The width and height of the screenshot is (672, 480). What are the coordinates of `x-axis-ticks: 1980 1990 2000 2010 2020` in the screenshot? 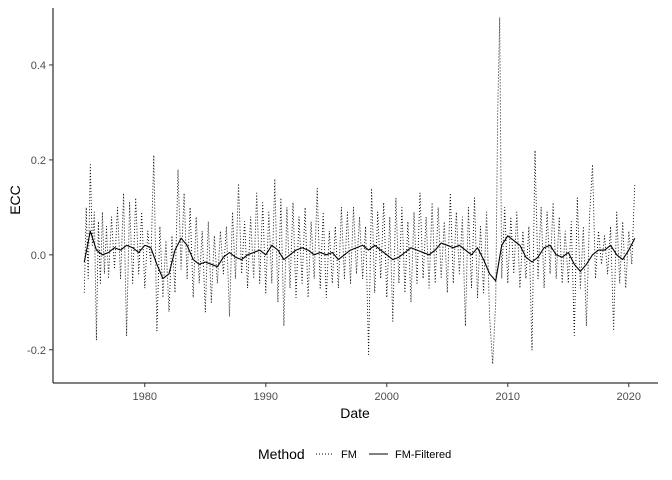 It's located at (387, 393).